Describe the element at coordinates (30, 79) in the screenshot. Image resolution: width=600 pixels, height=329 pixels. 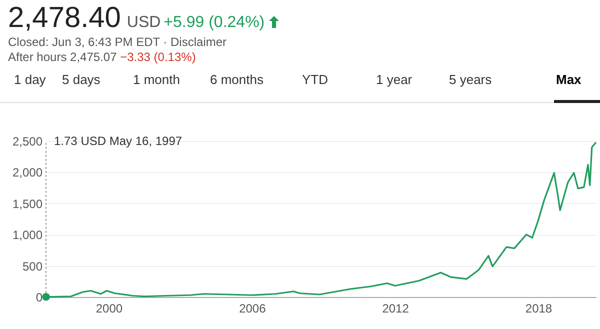
I see `text: 1 day` at that location.